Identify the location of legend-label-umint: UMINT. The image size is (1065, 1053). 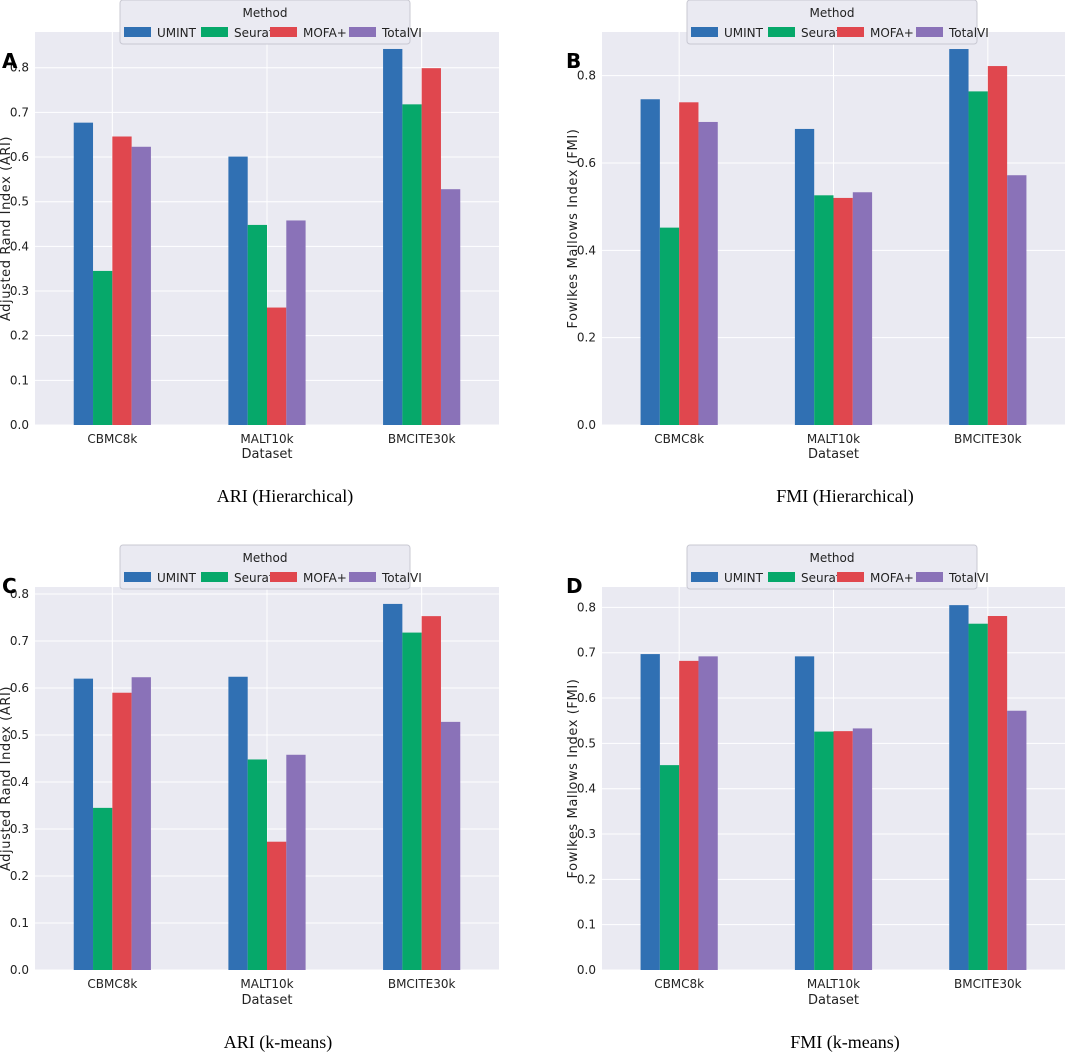
(177, 33).